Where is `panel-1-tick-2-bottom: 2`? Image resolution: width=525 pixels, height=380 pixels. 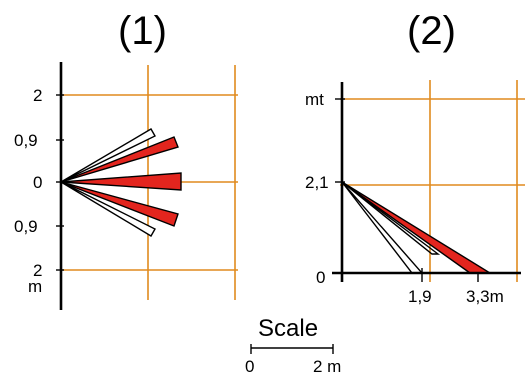 panel-1-tick-2-bottom: 2 is located at coordinates (37, 270).